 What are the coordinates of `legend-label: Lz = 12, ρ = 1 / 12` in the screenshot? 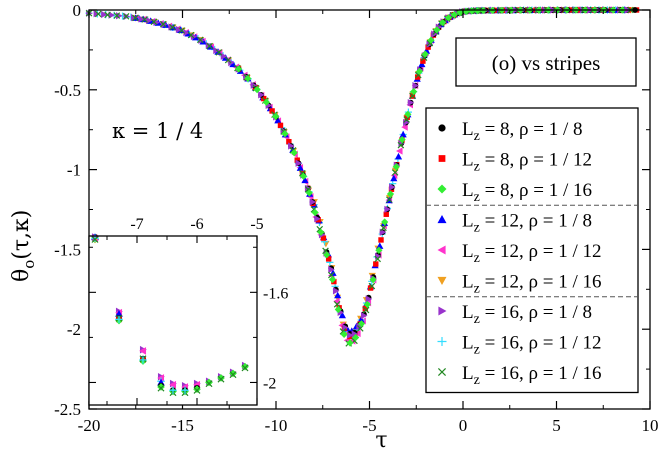 It's located at (532, 253).